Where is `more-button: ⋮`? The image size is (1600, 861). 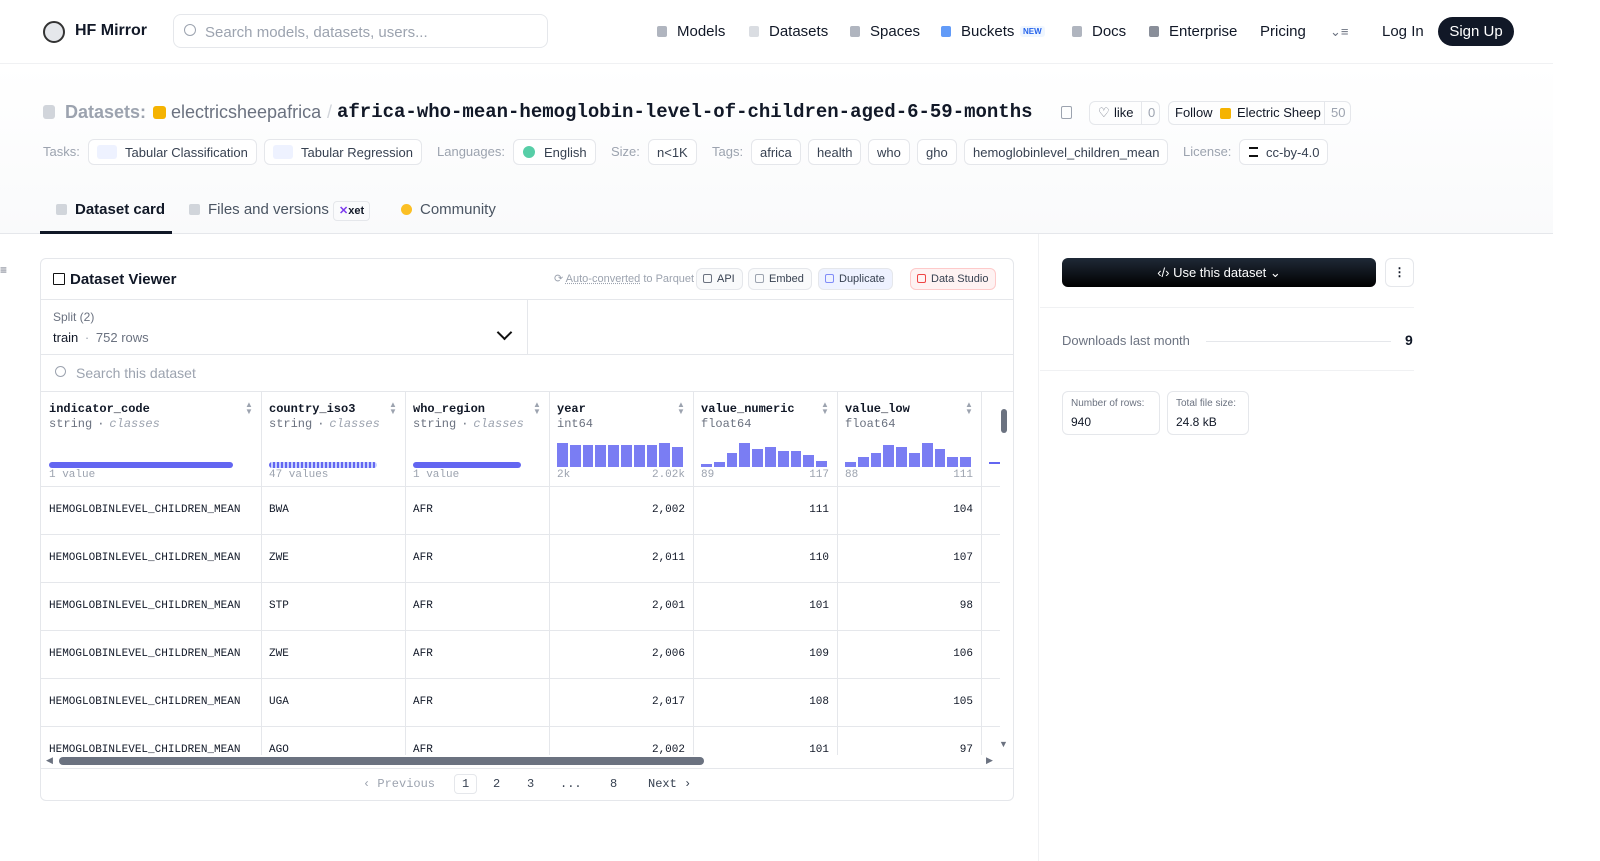
more-button: ⋮ is located at coordinates (1399, 272).